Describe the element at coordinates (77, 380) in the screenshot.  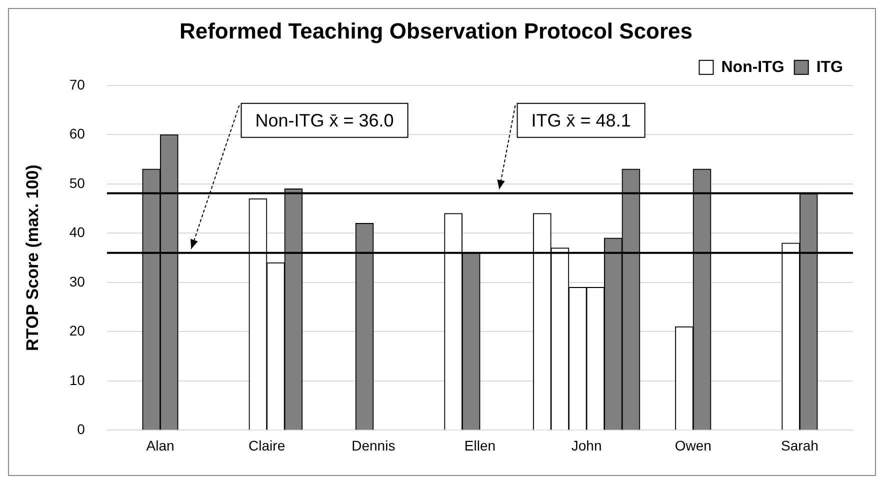
I see `y-tick-label: 10` at that location.